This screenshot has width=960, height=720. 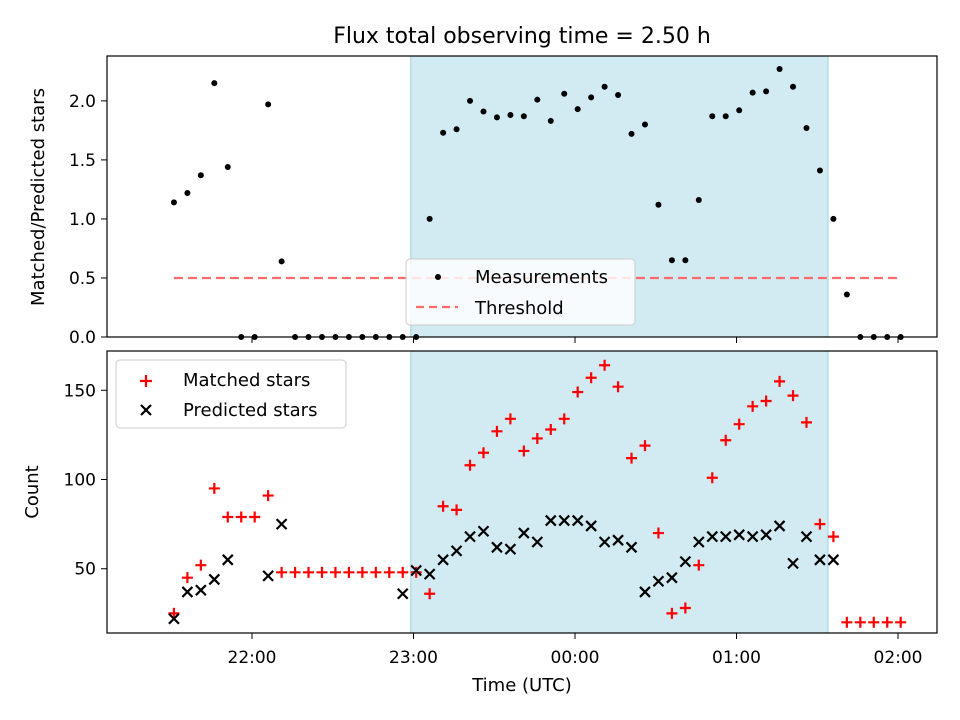 I want to click on count-y-ticks: 50 100 150, so click(x=85, y=480).